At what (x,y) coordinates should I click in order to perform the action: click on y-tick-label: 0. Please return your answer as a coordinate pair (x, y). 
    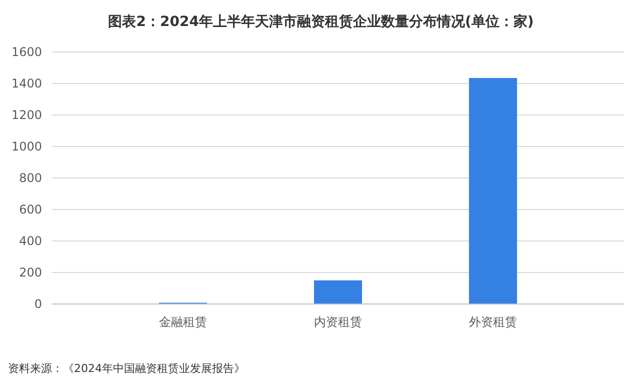
    Looking at the image, I should click on (38, 304).